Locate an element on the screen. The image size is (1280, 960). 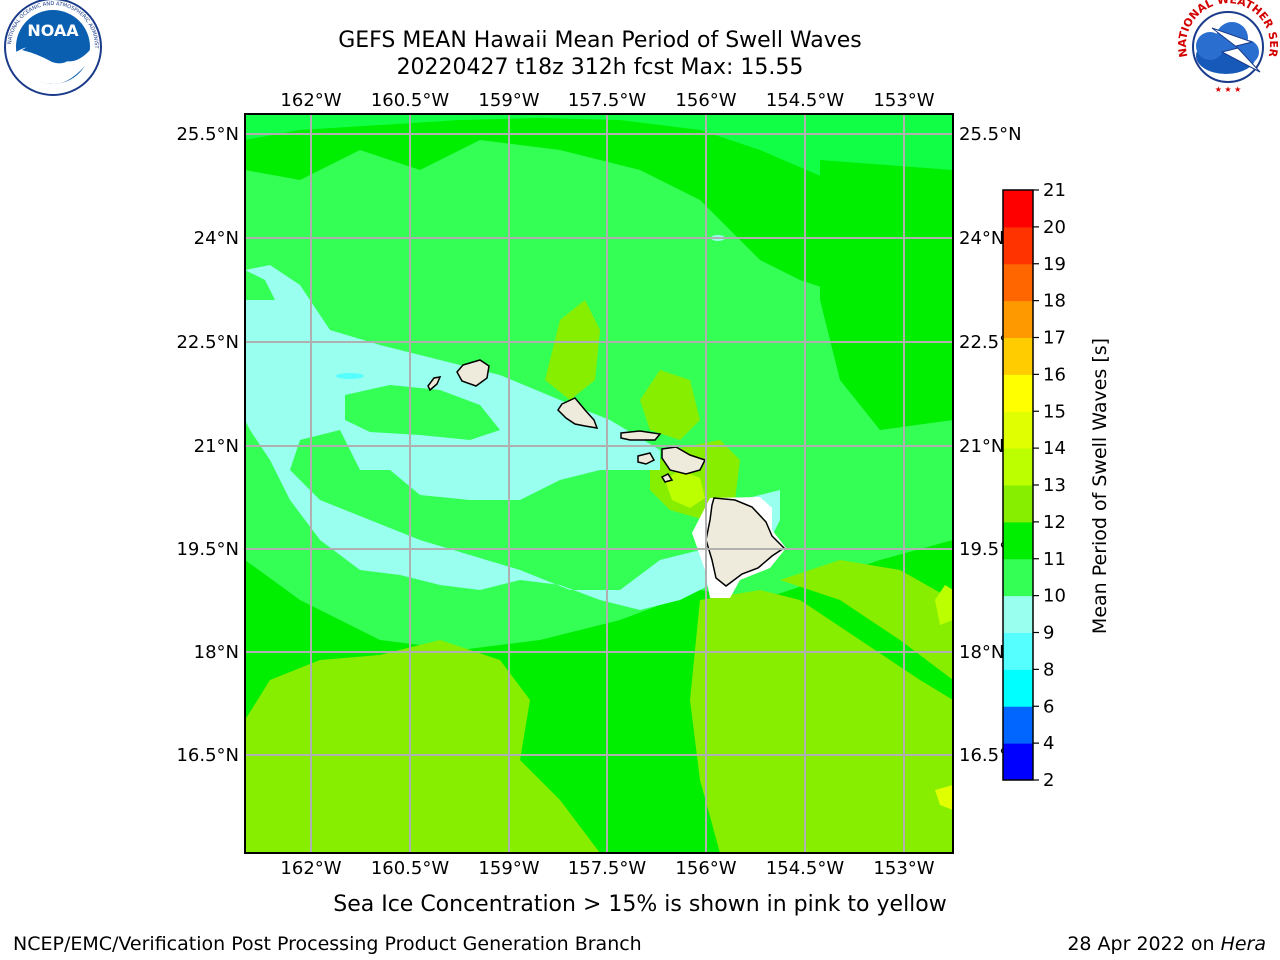
colorbar-tick-label: 2 is located at coordinates (1048, 780).